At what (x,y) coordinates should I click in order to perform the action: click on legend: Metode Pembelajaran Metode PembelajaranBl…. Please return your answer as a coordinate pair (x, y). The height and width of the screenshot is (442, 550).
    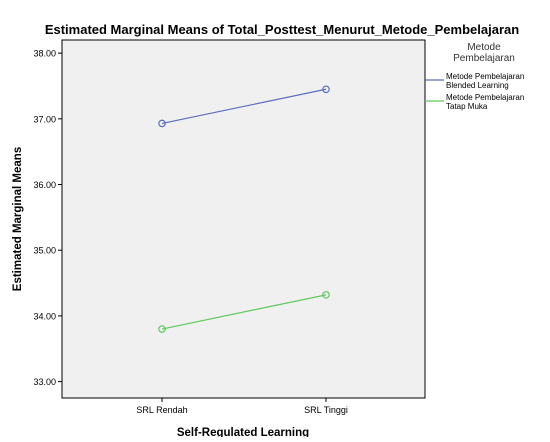
    Looking at the image, I should click on (474, 76).